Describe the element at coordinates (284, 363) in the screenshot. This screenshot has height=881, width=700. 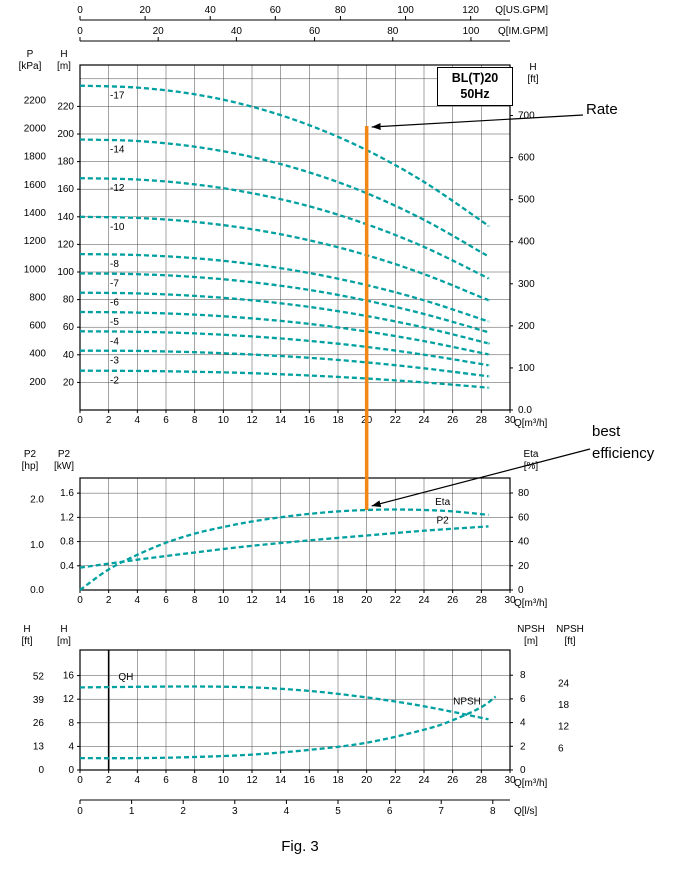
I see `curve--3` at that location.